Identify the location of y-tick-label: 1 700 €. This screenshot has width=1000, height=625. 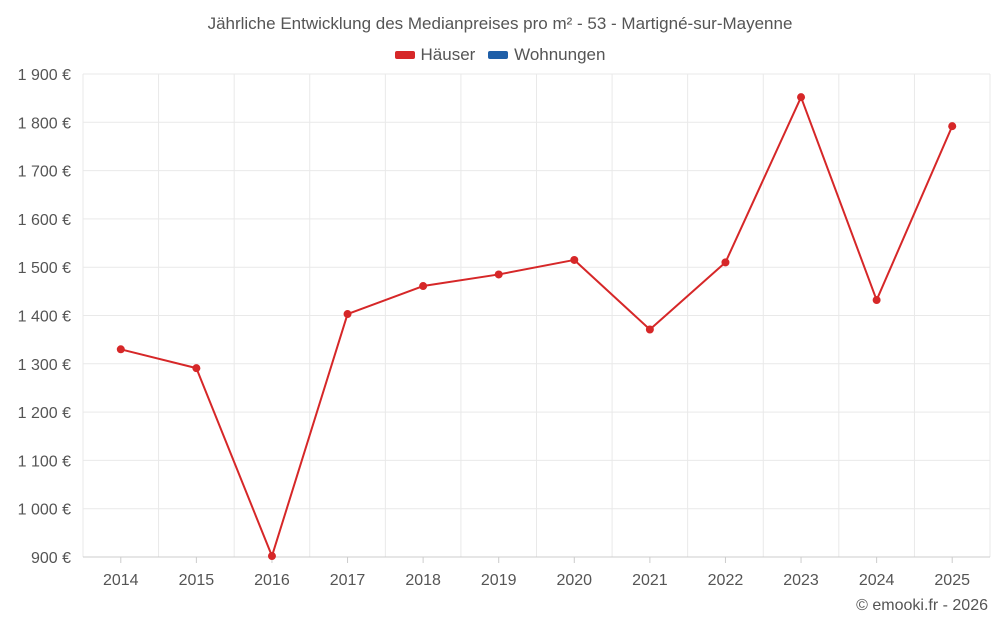
(44, 172).